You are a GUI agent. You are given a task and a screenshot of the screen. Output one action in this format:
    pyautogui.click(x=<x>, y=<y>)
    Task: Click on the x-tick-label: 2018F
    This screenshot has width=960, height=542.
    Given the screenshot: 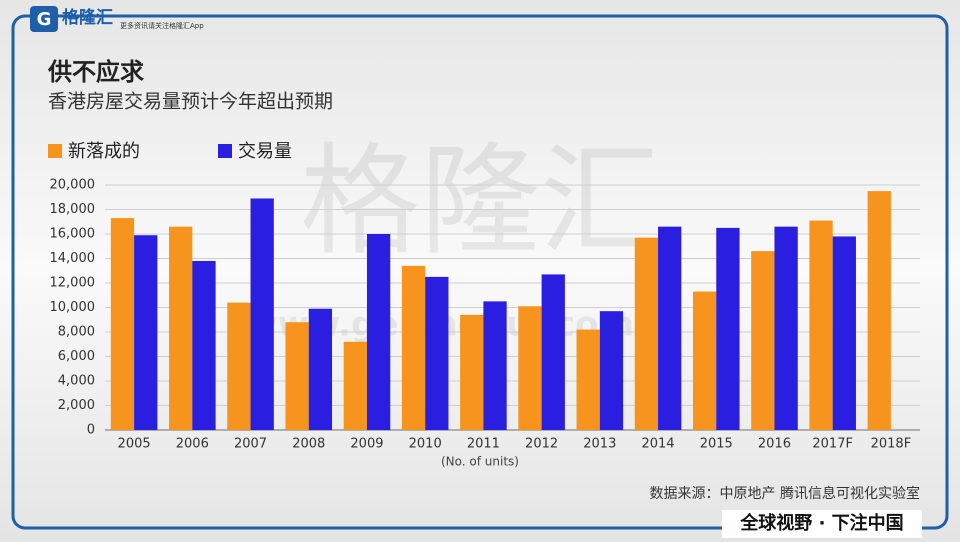 What is the action you would take?
    pyautogui.click(x=891, y=444)
    